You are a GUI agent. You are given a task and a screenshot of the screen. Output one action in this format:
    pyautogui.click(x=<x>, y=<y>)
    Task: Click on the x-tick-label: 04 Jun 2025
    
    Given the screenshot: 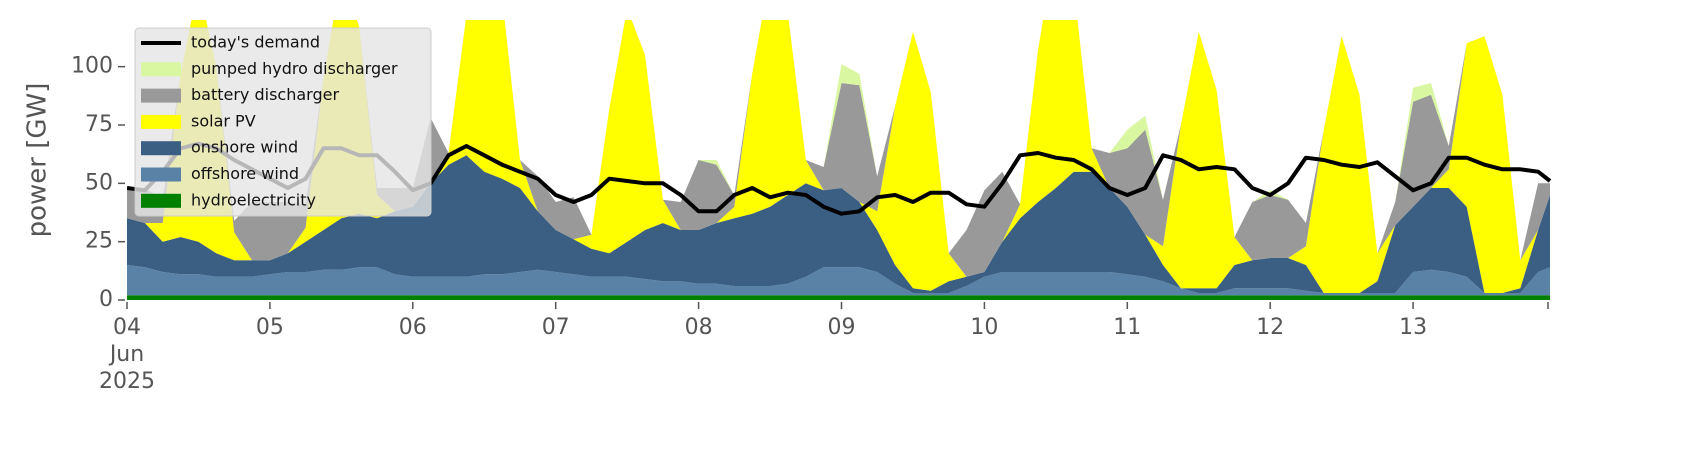 What is the action you would take?
    pyautogui.click(x=127, y=354)
    